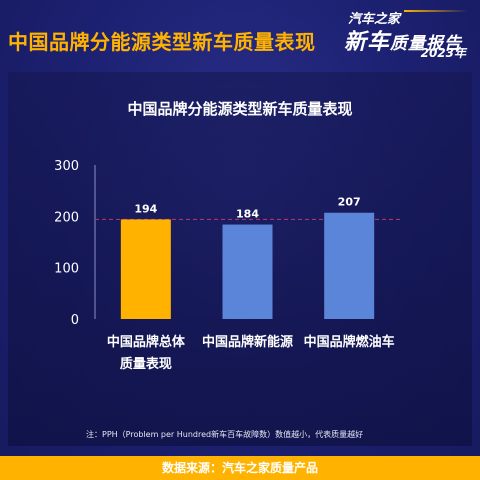 This screenshot has height=480, width=480. What do you see at coordinates (75, 243) in the screenshot?
I see `axis-layer: 0 100 200 300` at bounding box center [75, 243].